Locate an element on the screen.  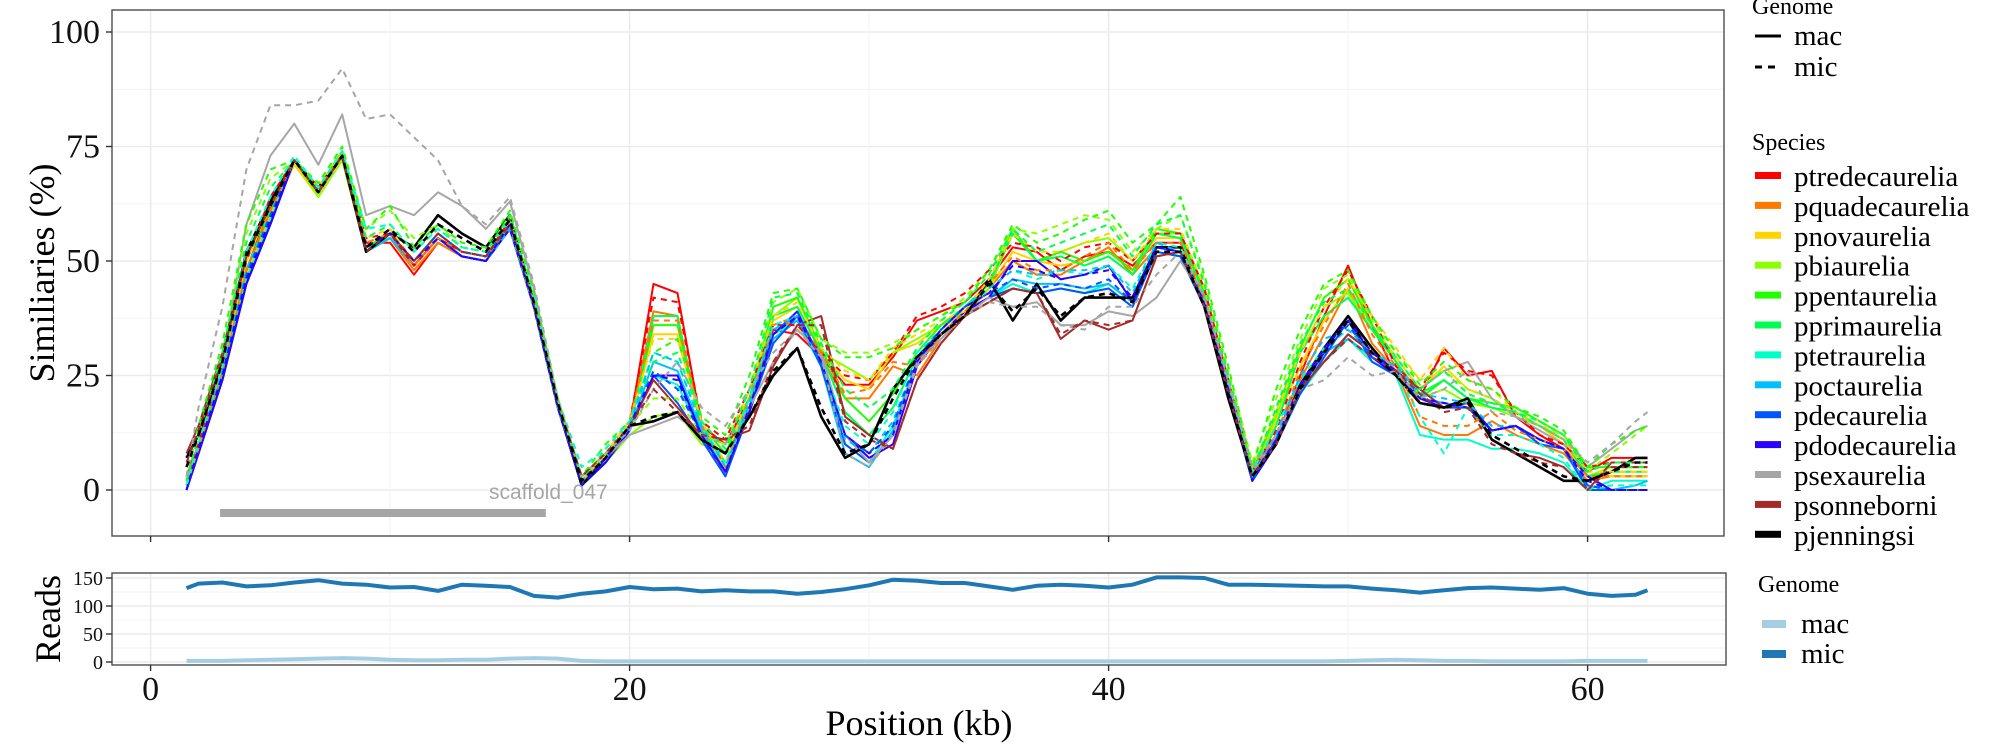
legend-key-psonneborni is located at coordinates (1768, 504).